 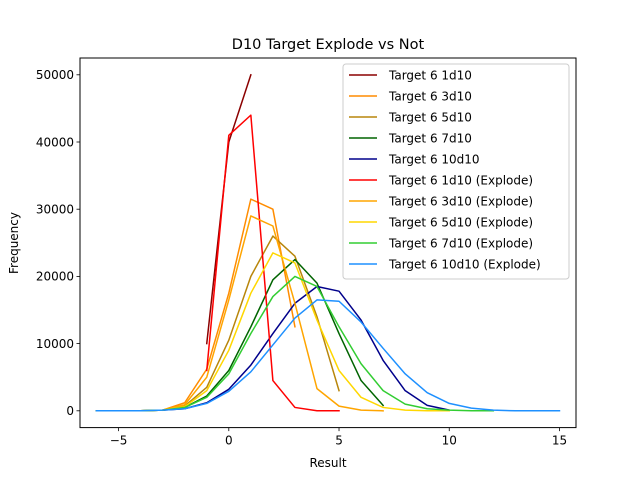 What do you see at coordinates (430, 75) in the screenshot?
I see `legend-label: Target 6 1d10` at bounding box center [430, 75].